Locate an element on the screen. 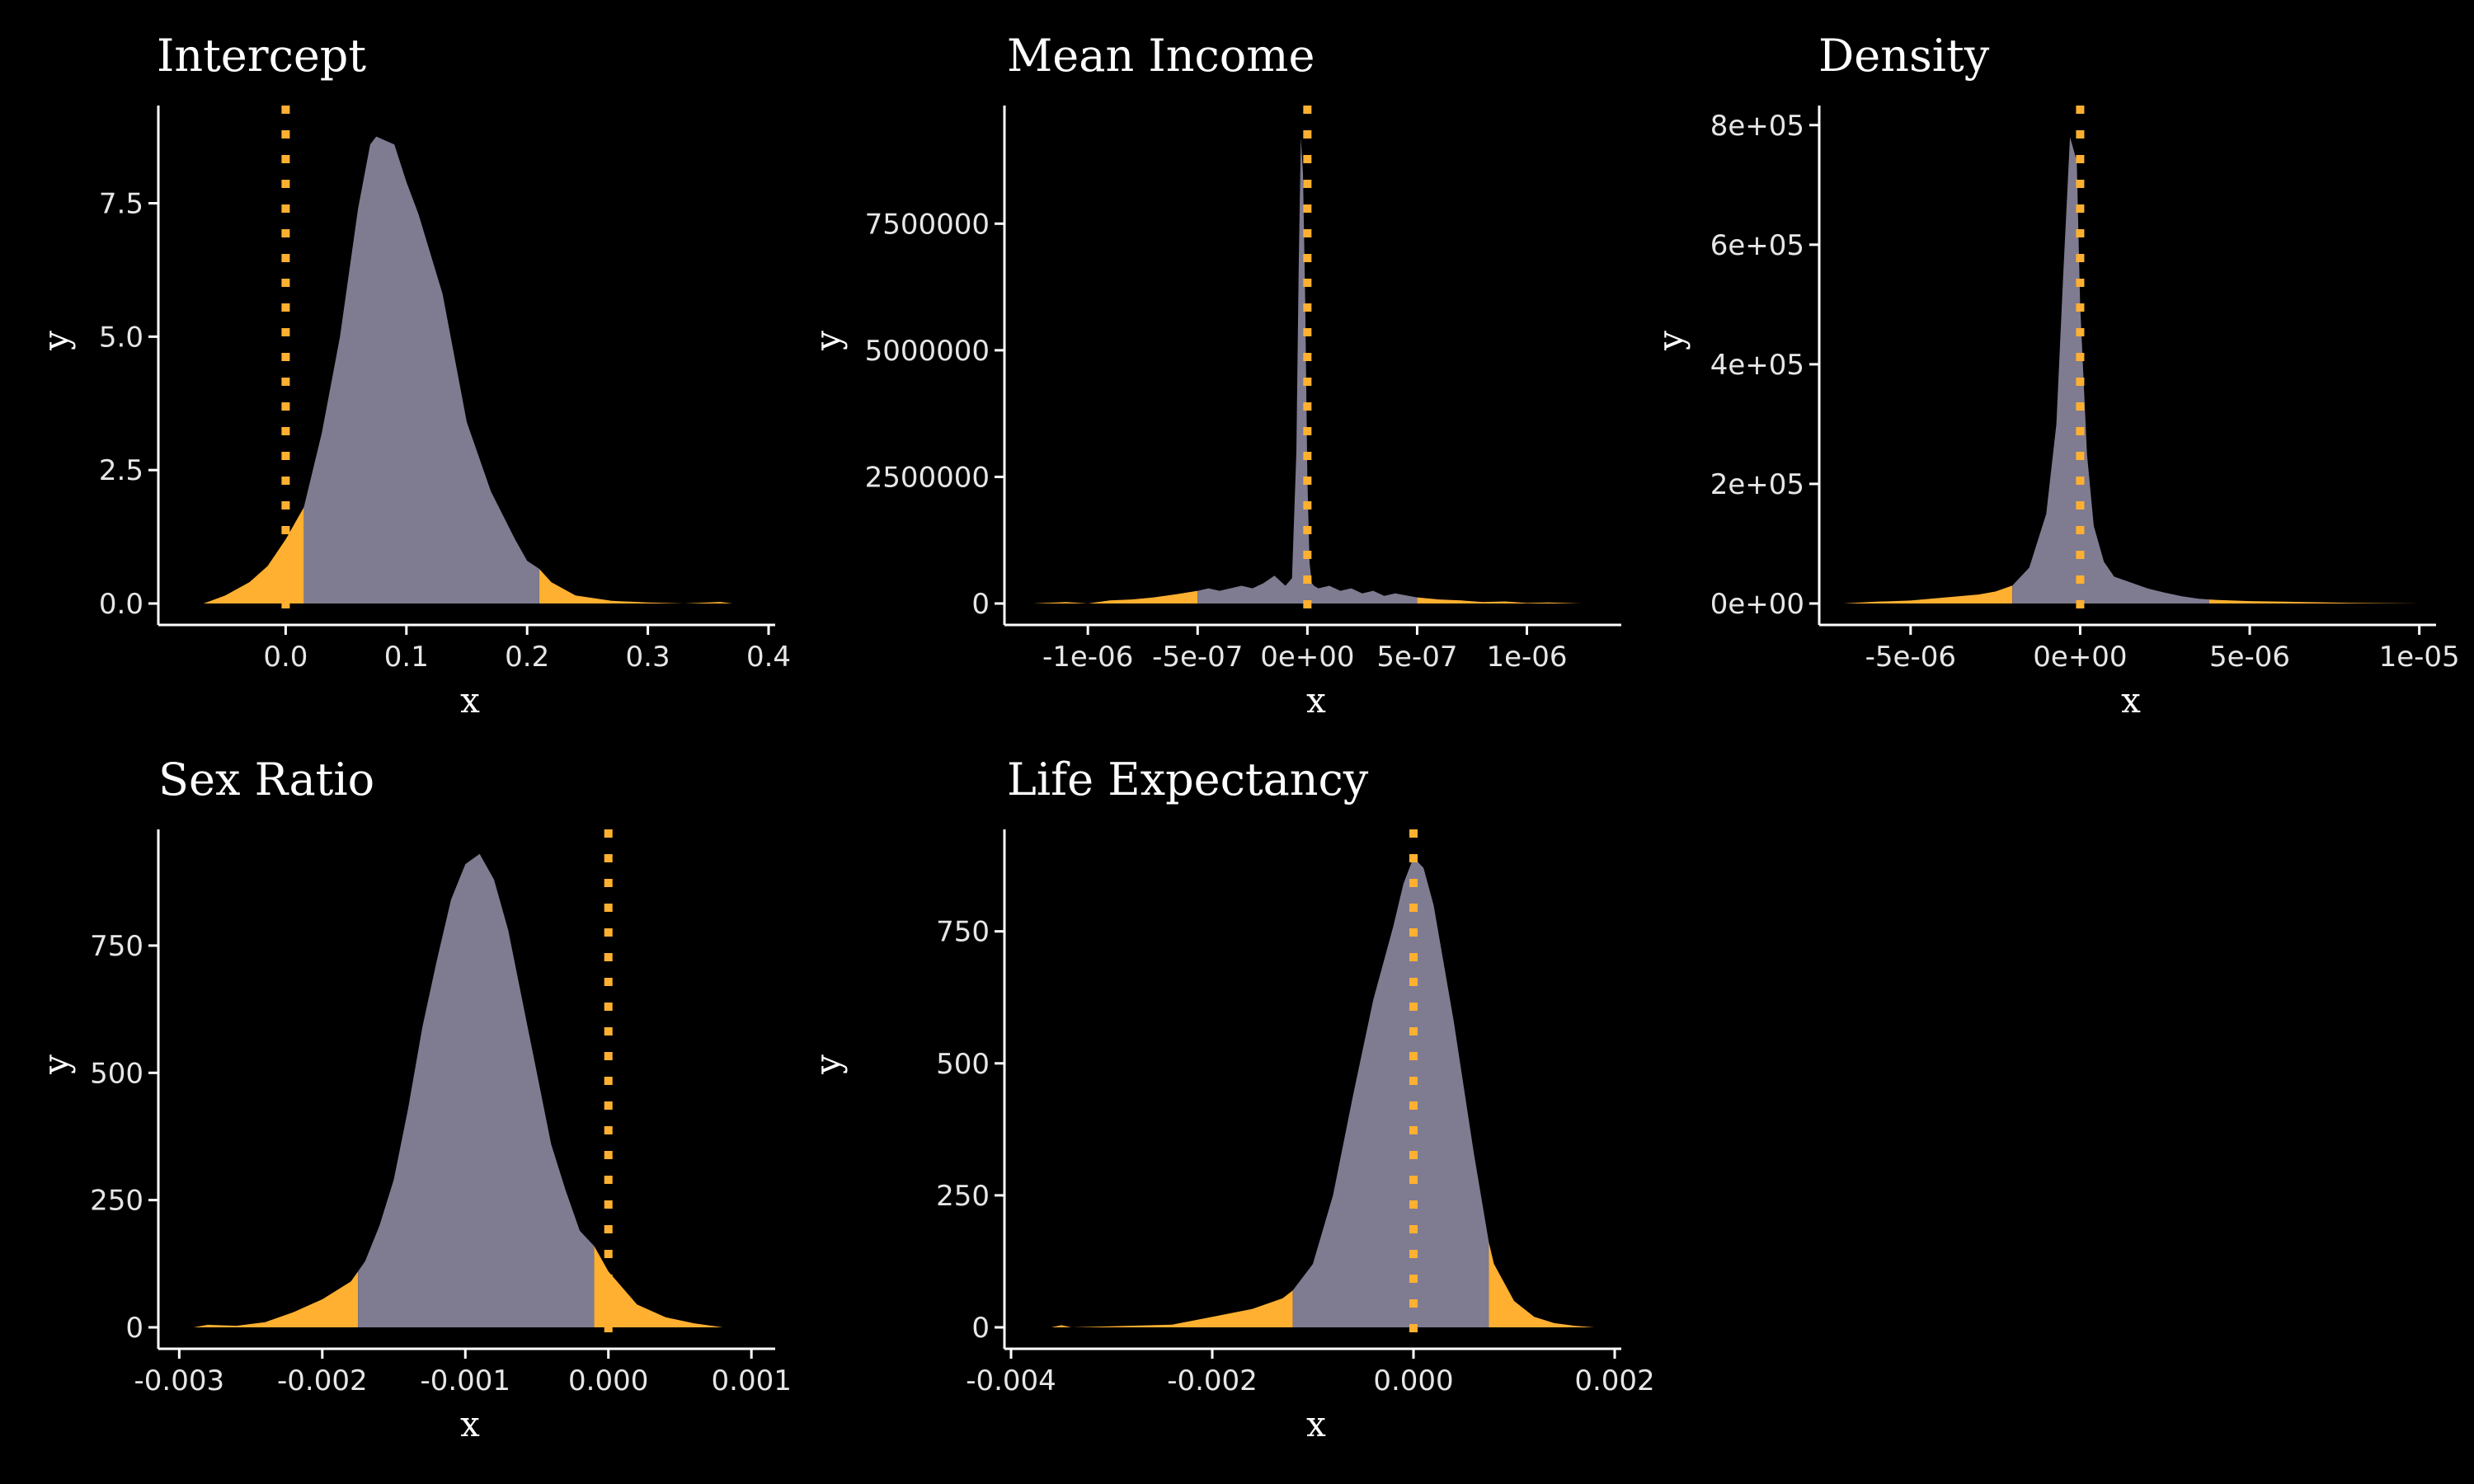  x-tick-label: -5e-06 is located at coordinates (1910, 657).